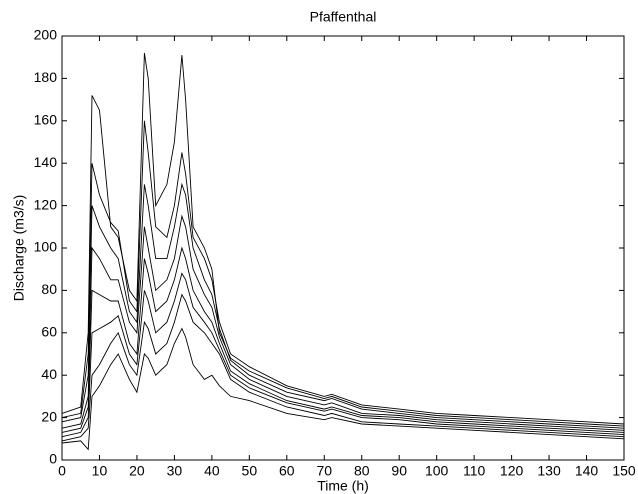 Image resolution: width=638 pixels, height=494 pixels. I want to click on x-tick-label: 60, so click(287, 471).